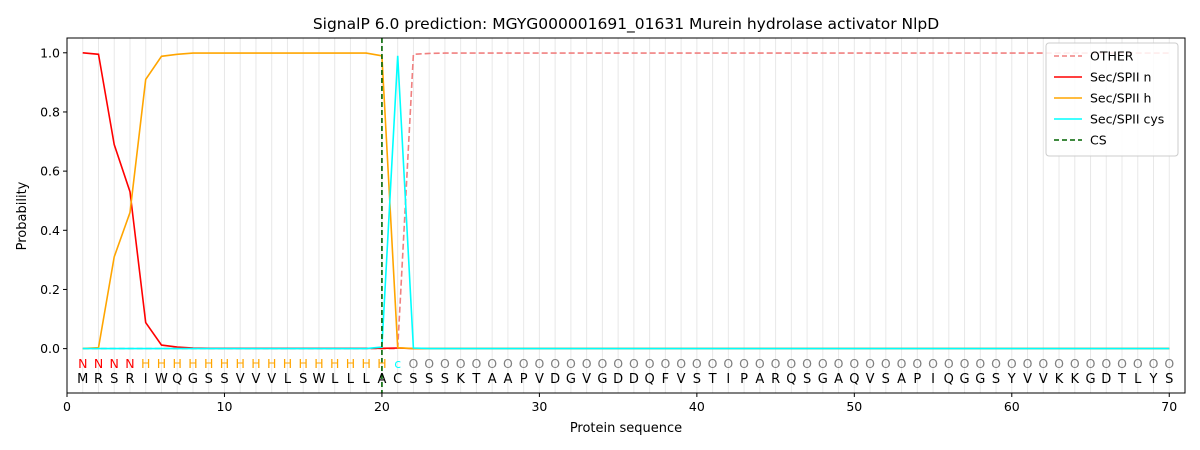 This screenshot has height=450, width=1200. What do you see at coordinates (50, 52) in the screenshot?
I see `y-tick-label: 1.0` at bounding box center [50, 52].